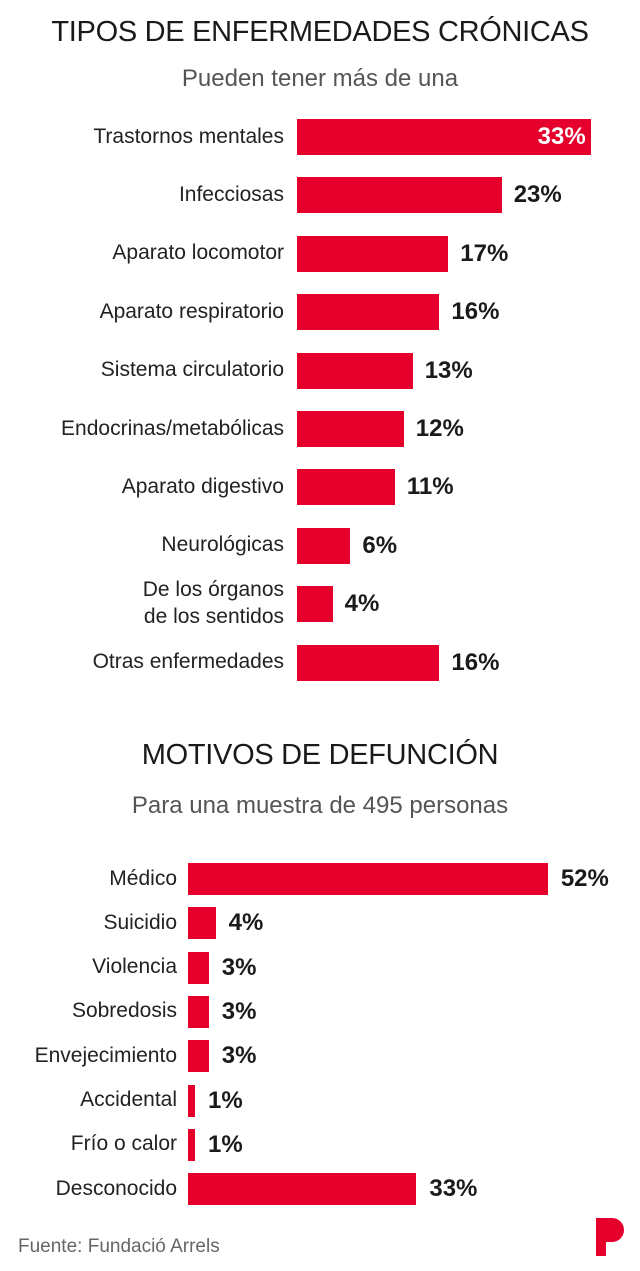 The height and width of the screenshot is (1271, 640). Describe the element at coordinates (124, 1011) in the screenshot. I see `category-label: Sobredosis` at that location.